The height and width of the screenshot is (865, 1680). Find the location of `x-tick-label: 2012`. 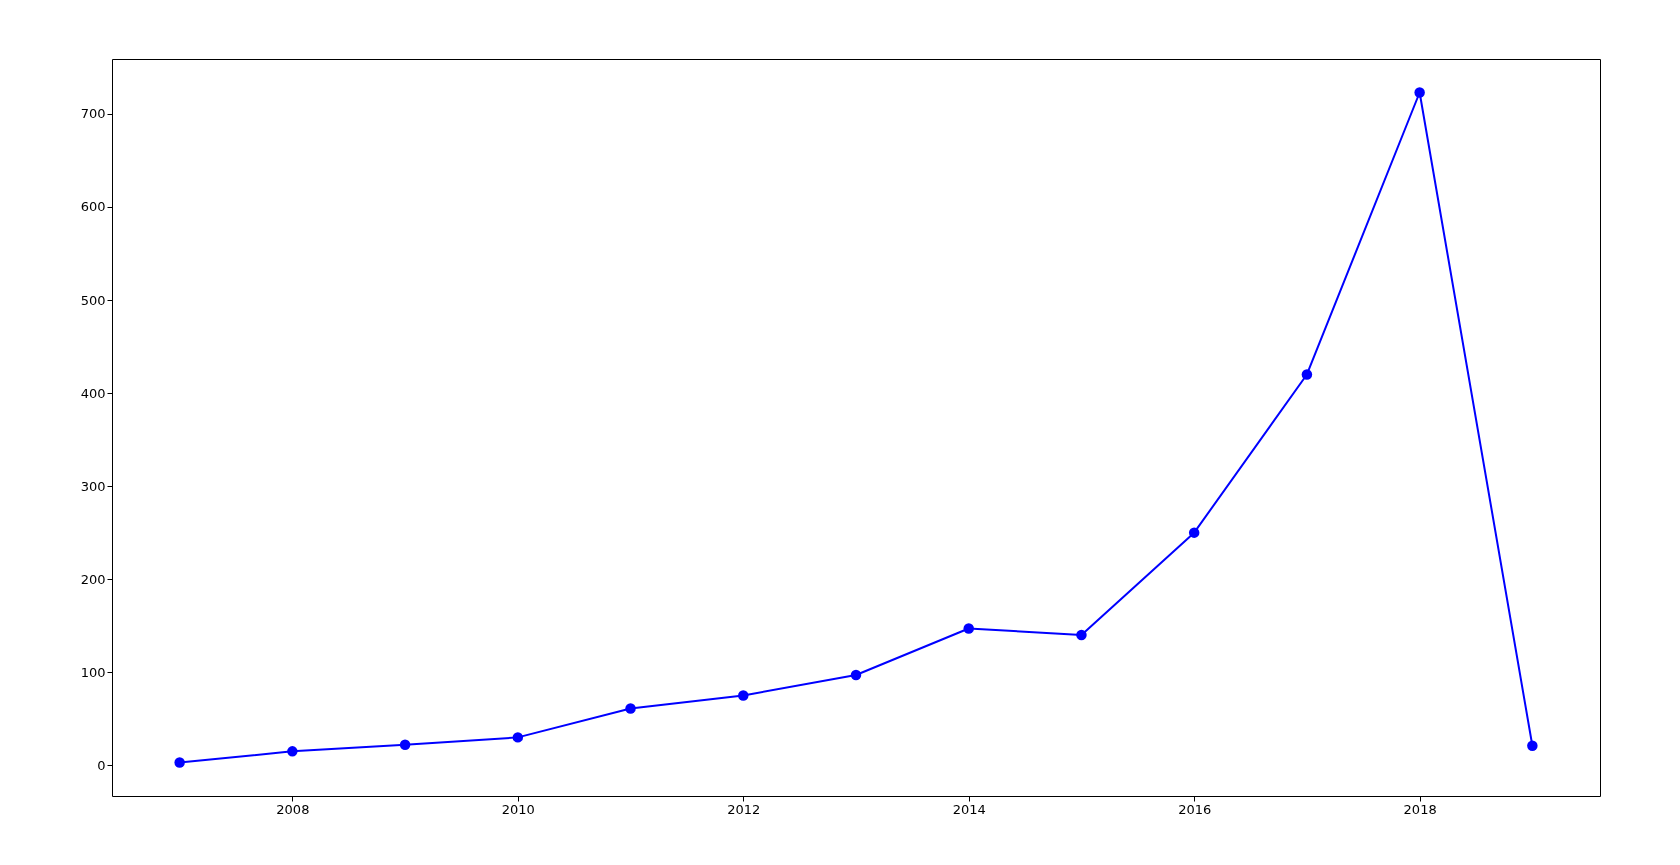

x-tick-label: 2012 is located at coordinates (744, 809).